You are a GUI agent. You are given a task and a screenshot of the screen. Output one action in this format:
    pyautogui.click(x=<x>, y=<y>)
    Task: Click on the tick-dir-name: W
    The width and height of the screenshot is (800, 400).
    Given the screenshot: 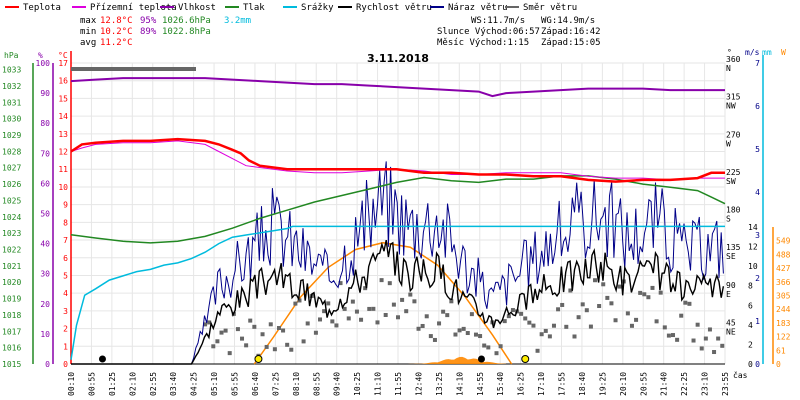 What is the action you would take?
    pyautogui.click(x=728, y=143)
    